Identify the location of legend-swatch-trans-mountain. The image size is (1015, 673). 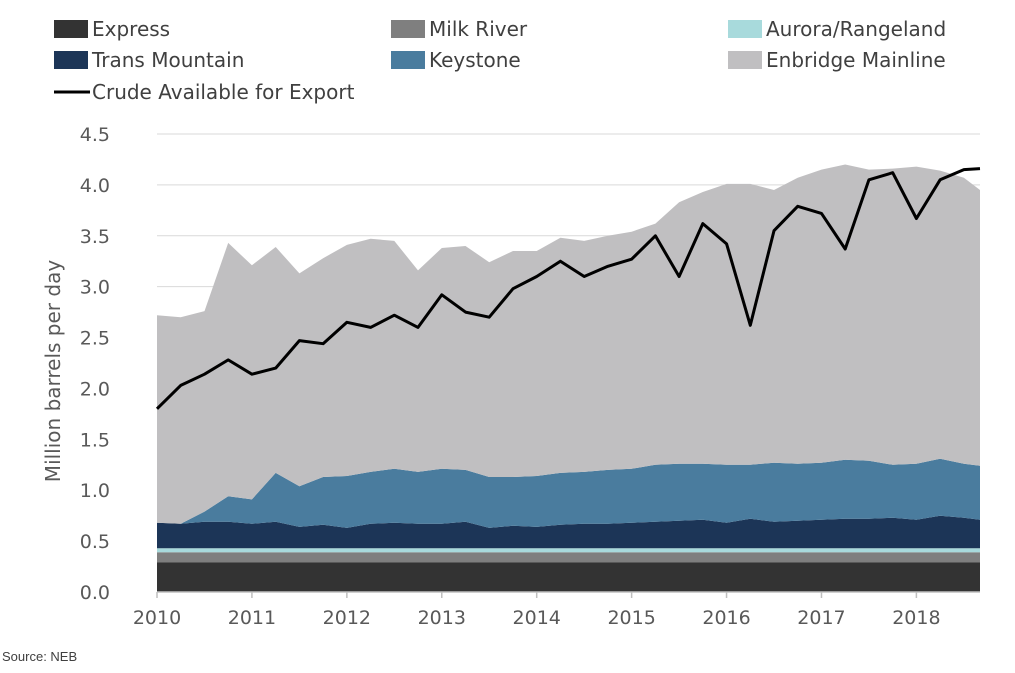
(71, 60).